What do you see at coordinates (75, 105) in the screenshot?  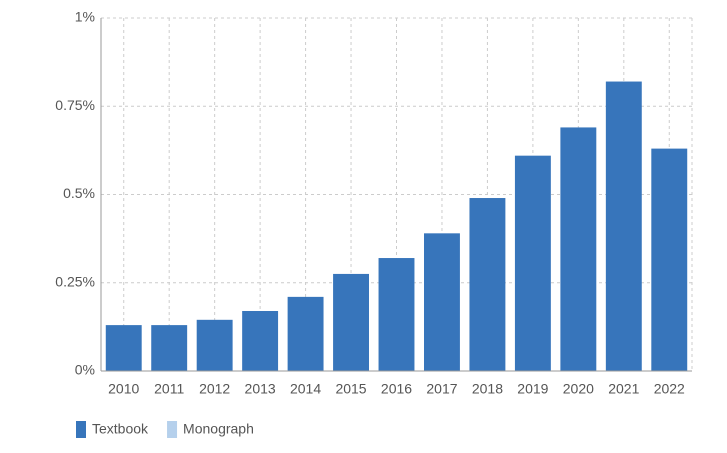 I see `y-tick-label: 0.75%` at bounding box center [75, 105].